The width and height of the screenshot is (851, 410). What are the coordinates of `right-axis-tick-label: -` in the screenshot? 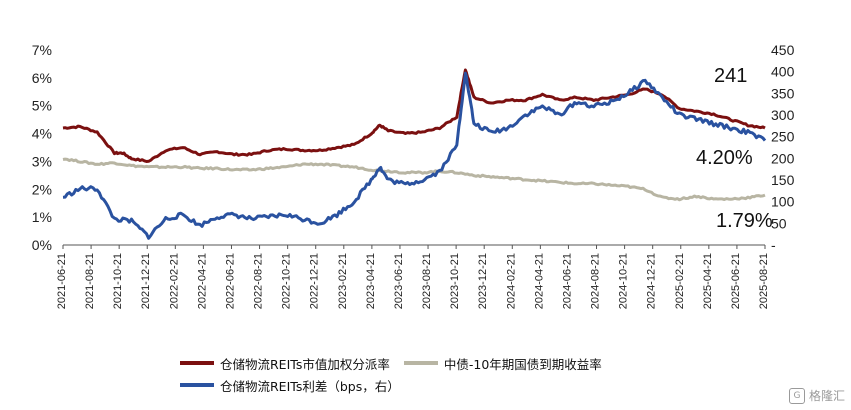 It's located at (773, 245).